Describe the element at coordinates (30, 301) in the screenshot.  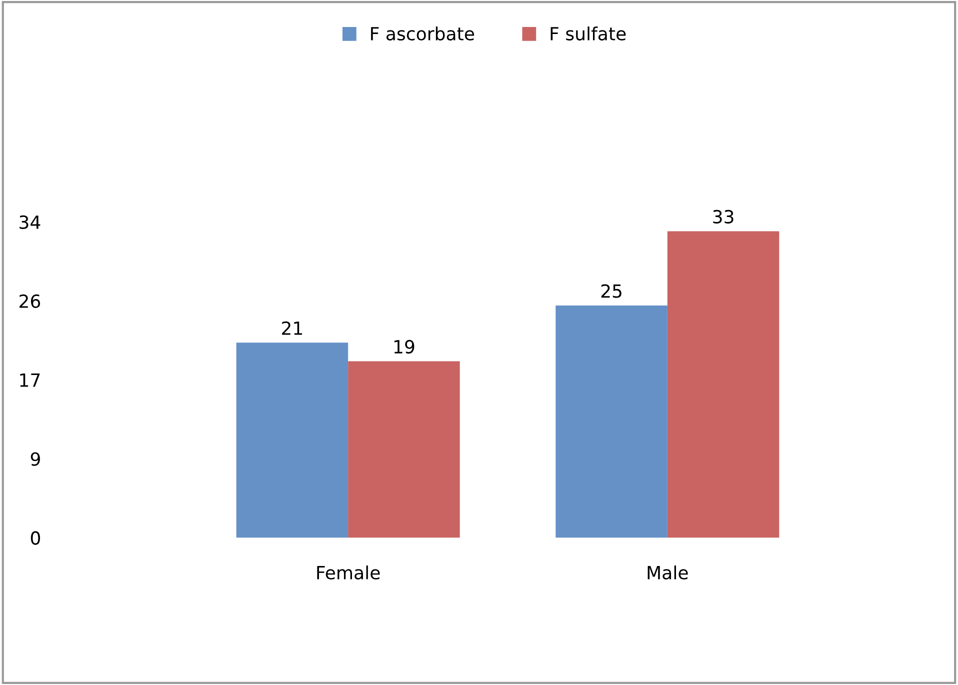
I see `y-tick-label: 26` at that location.